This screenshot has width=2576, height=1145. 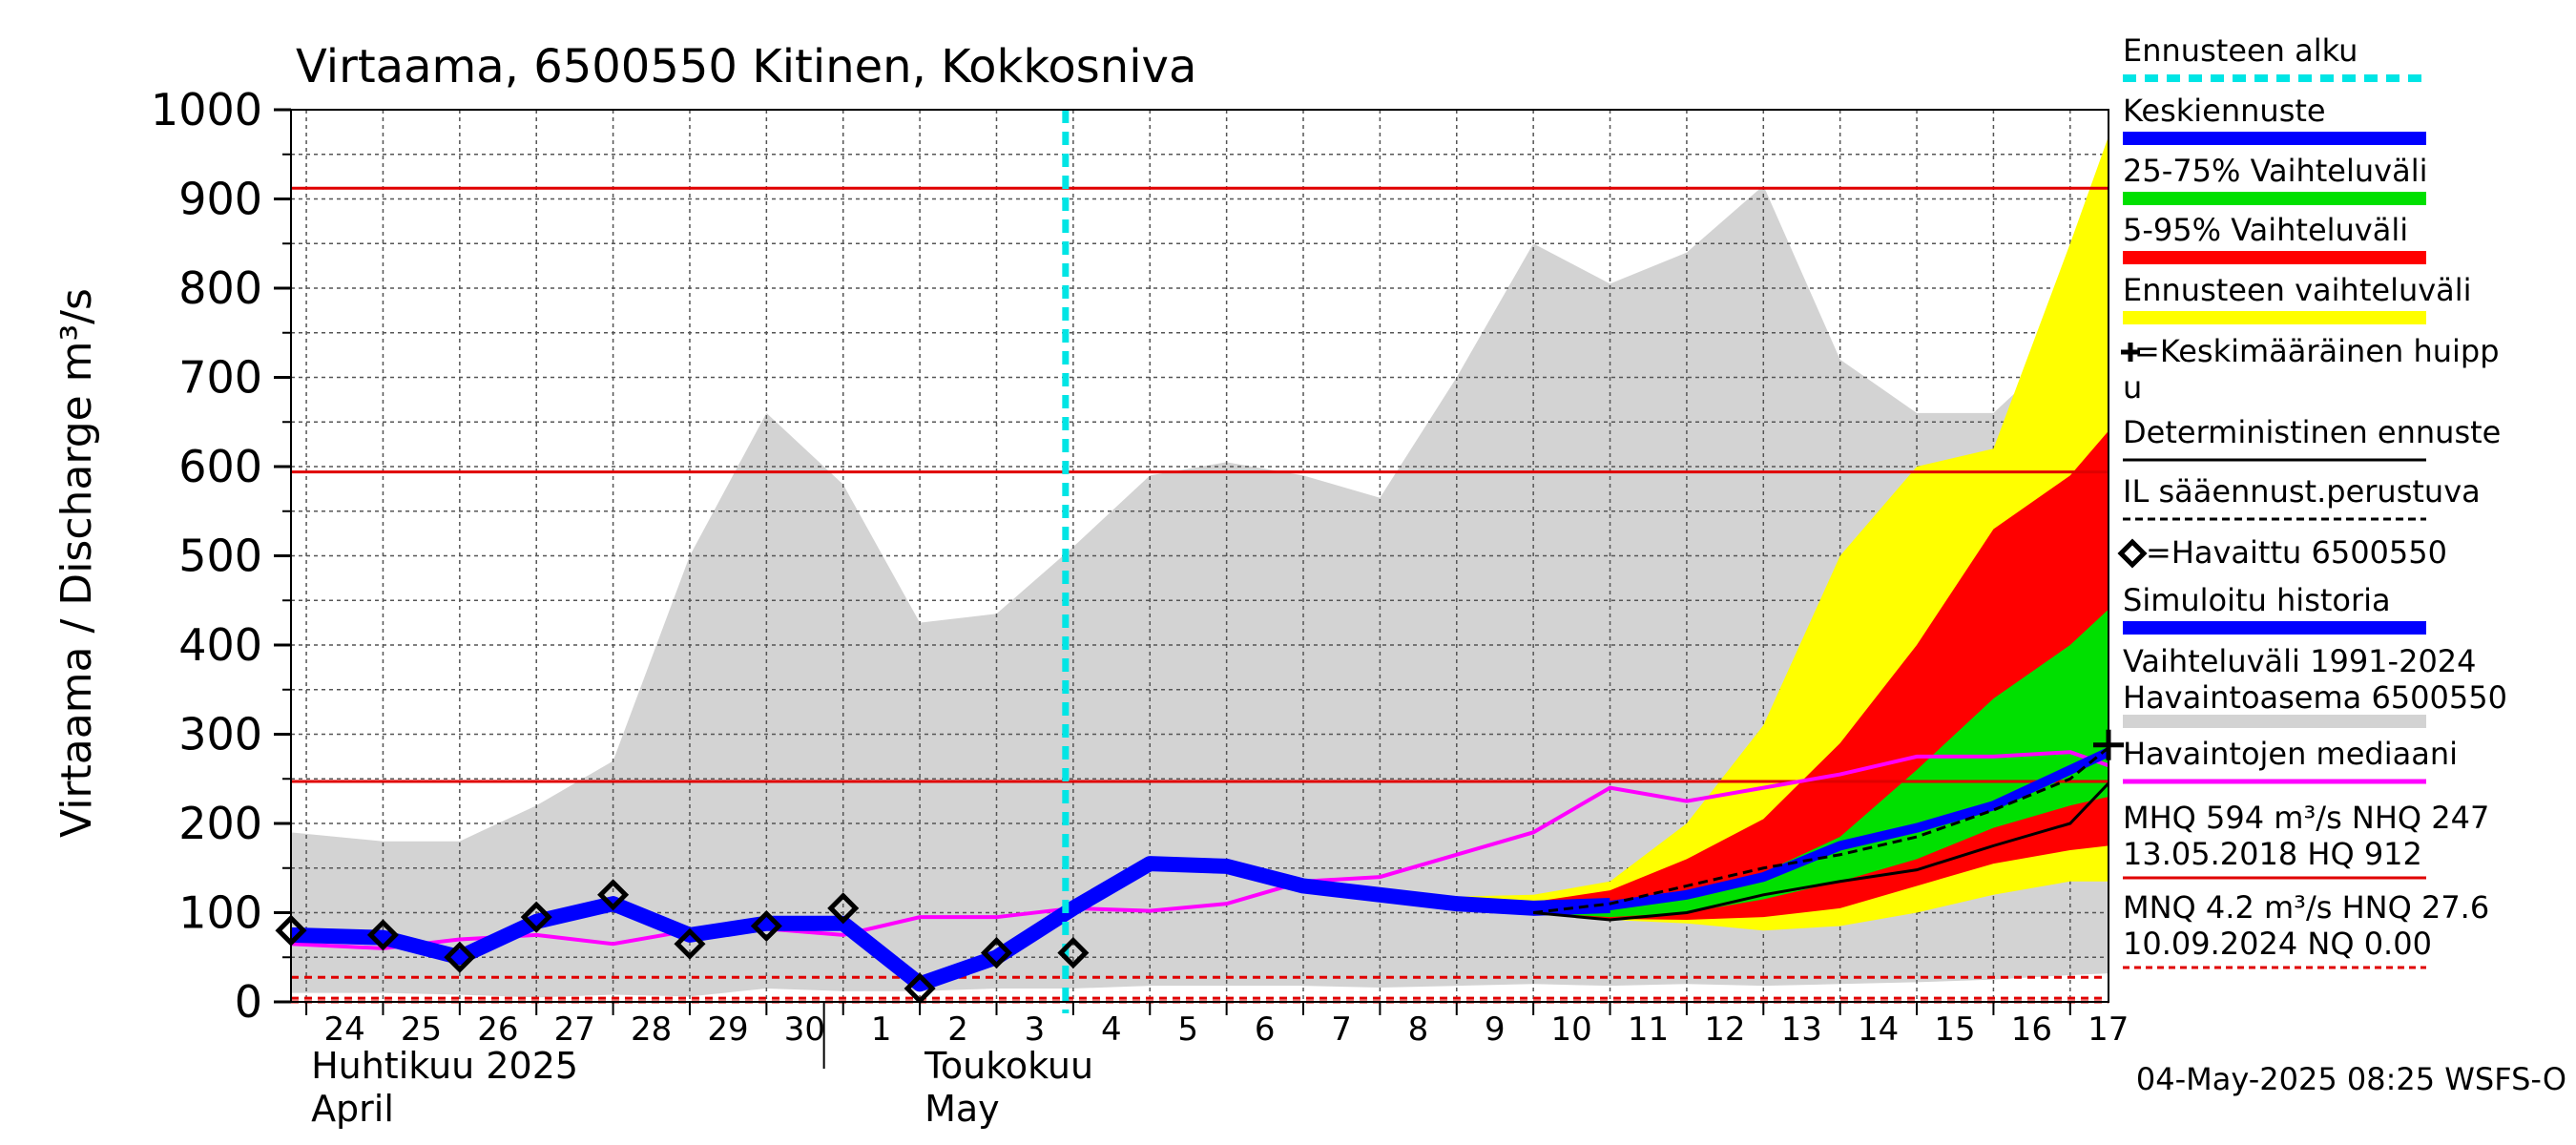 I want to click on x-tick-label: 9, so click(x=1495, y=1029).